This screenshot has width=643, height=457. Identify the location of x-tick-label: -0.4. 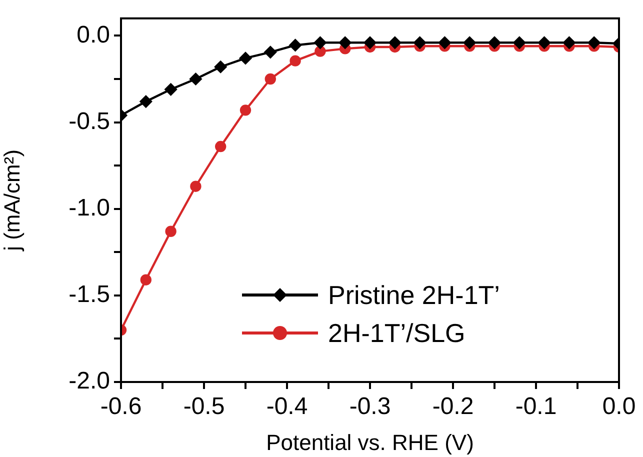
(287, 406).